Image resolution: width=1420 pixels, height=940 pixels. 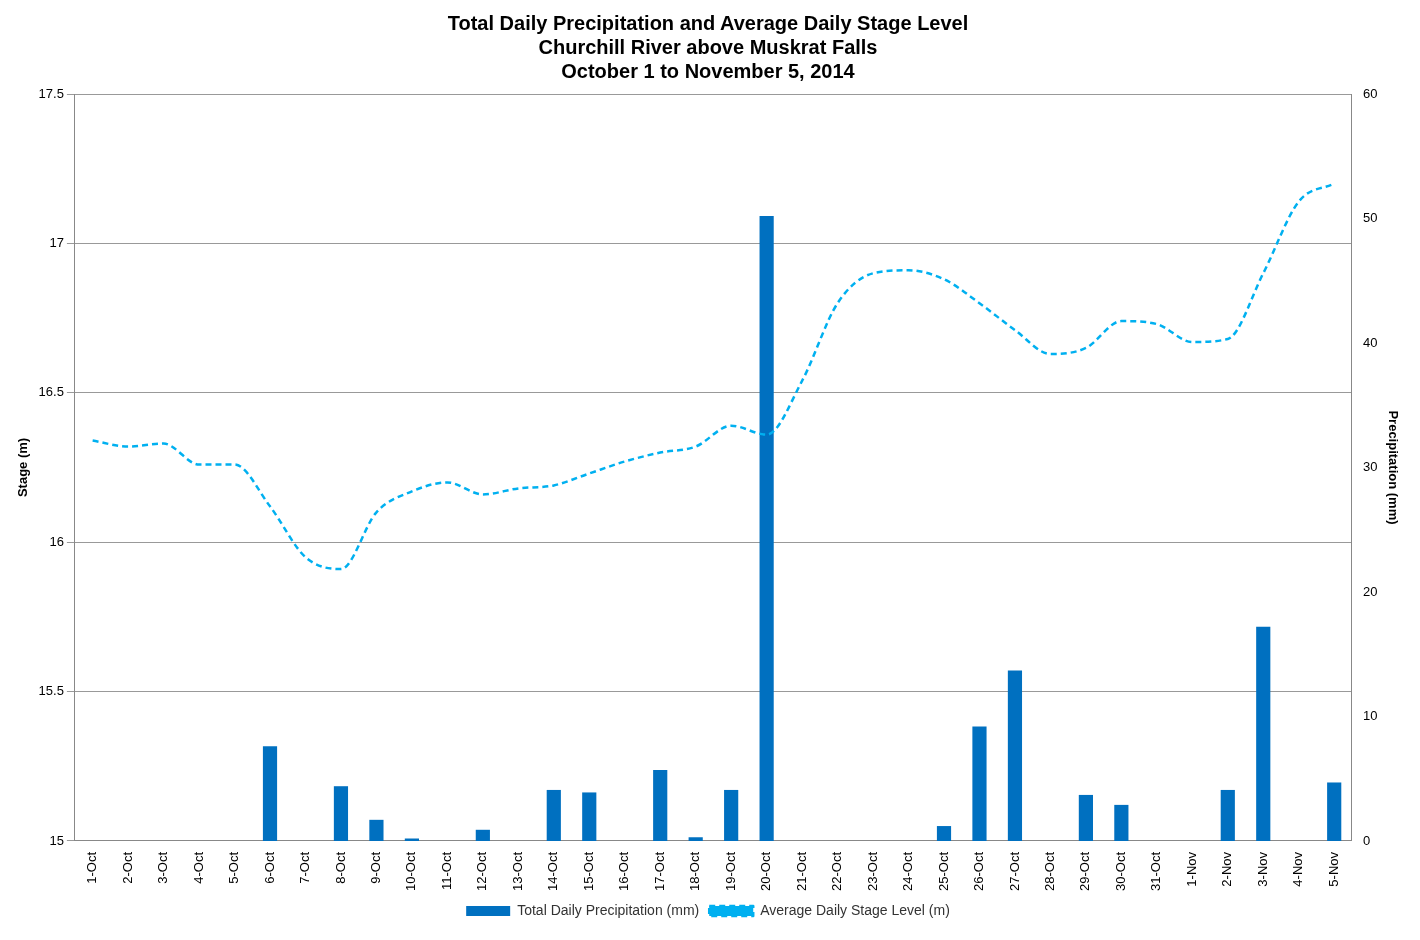 I want to click on y2-tick-label: 10, so click(x=1370, y=716).